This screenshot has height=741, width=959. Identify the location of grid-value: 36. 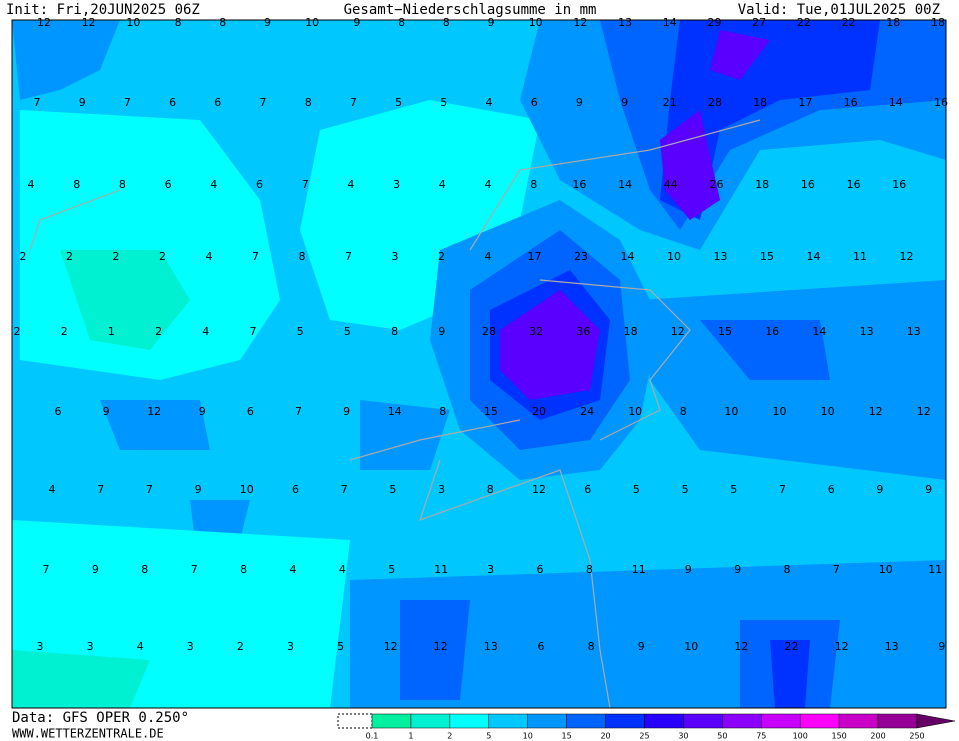
(583, 331).